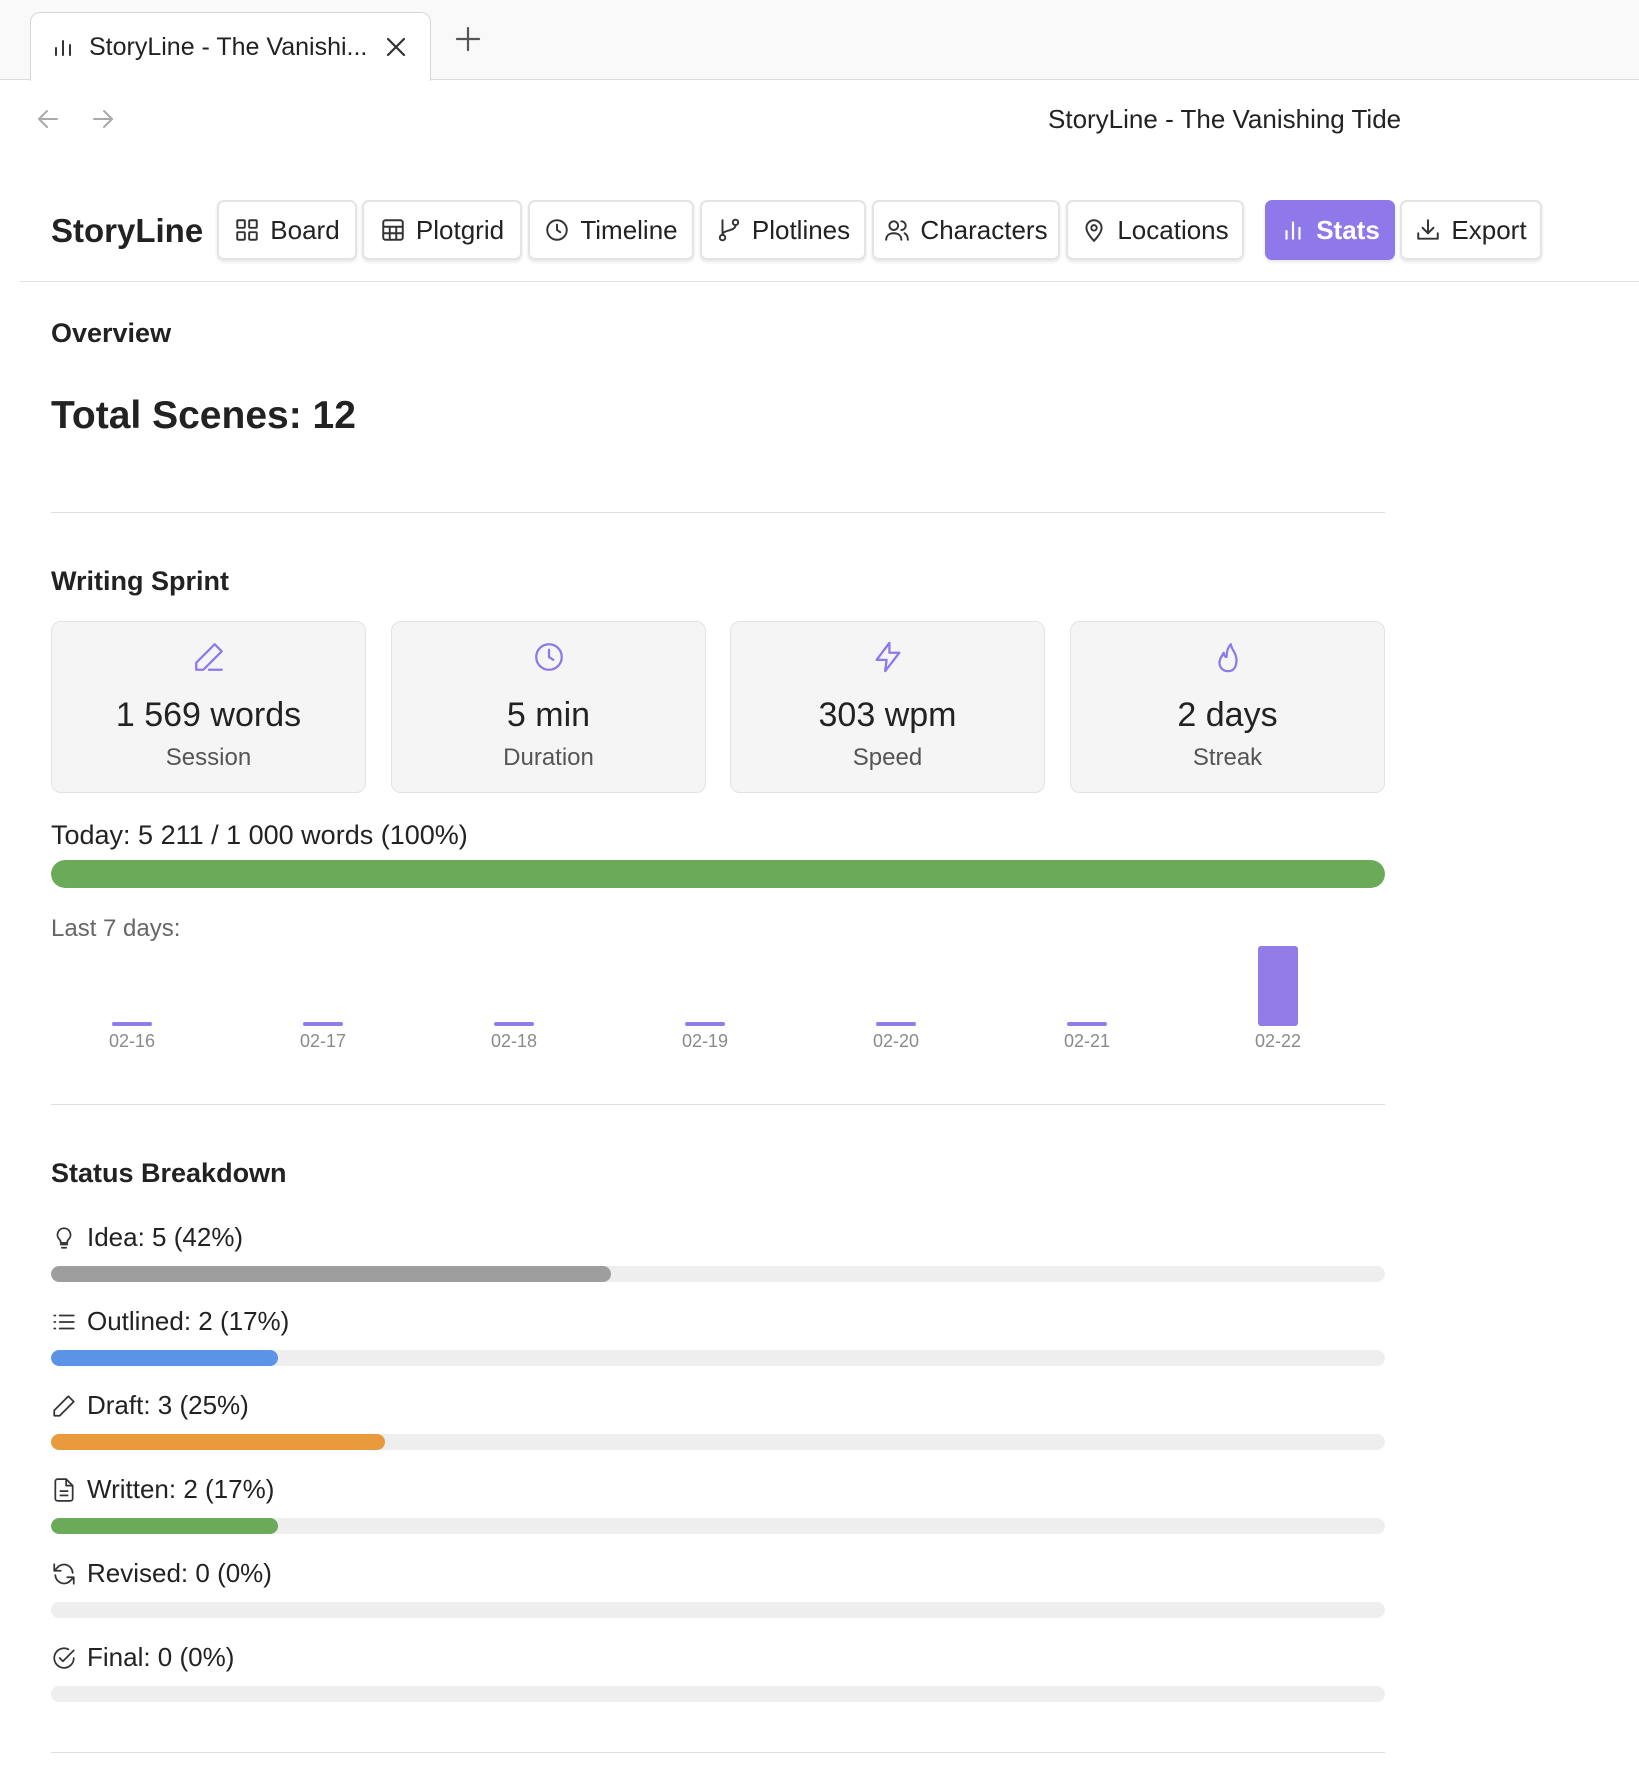  I want to click on git-branch-icon, so click(729, 230).